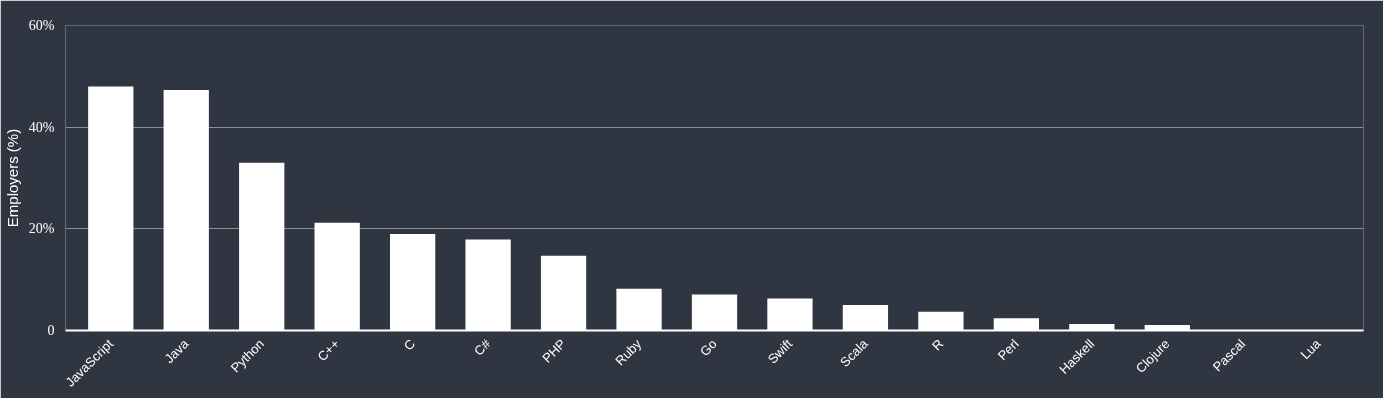 This screenshot has width=1383, height=398. Describe the element at coordinates (328, 350) in the screenshot. I see `x-tick-label: C++` at that location.